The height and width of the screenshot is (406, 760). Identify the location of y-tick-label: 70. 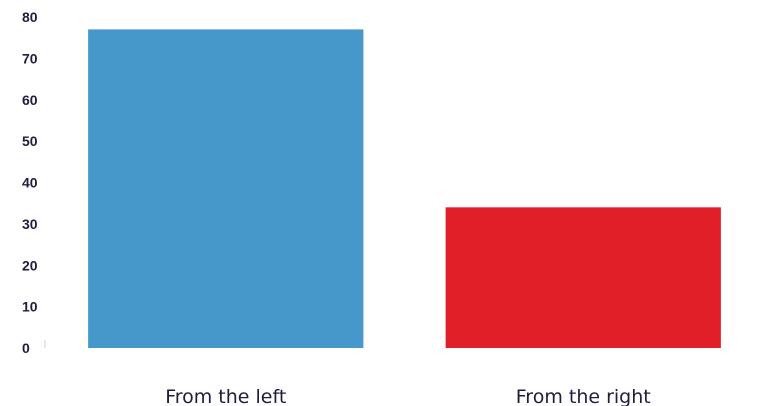
(30, 58).